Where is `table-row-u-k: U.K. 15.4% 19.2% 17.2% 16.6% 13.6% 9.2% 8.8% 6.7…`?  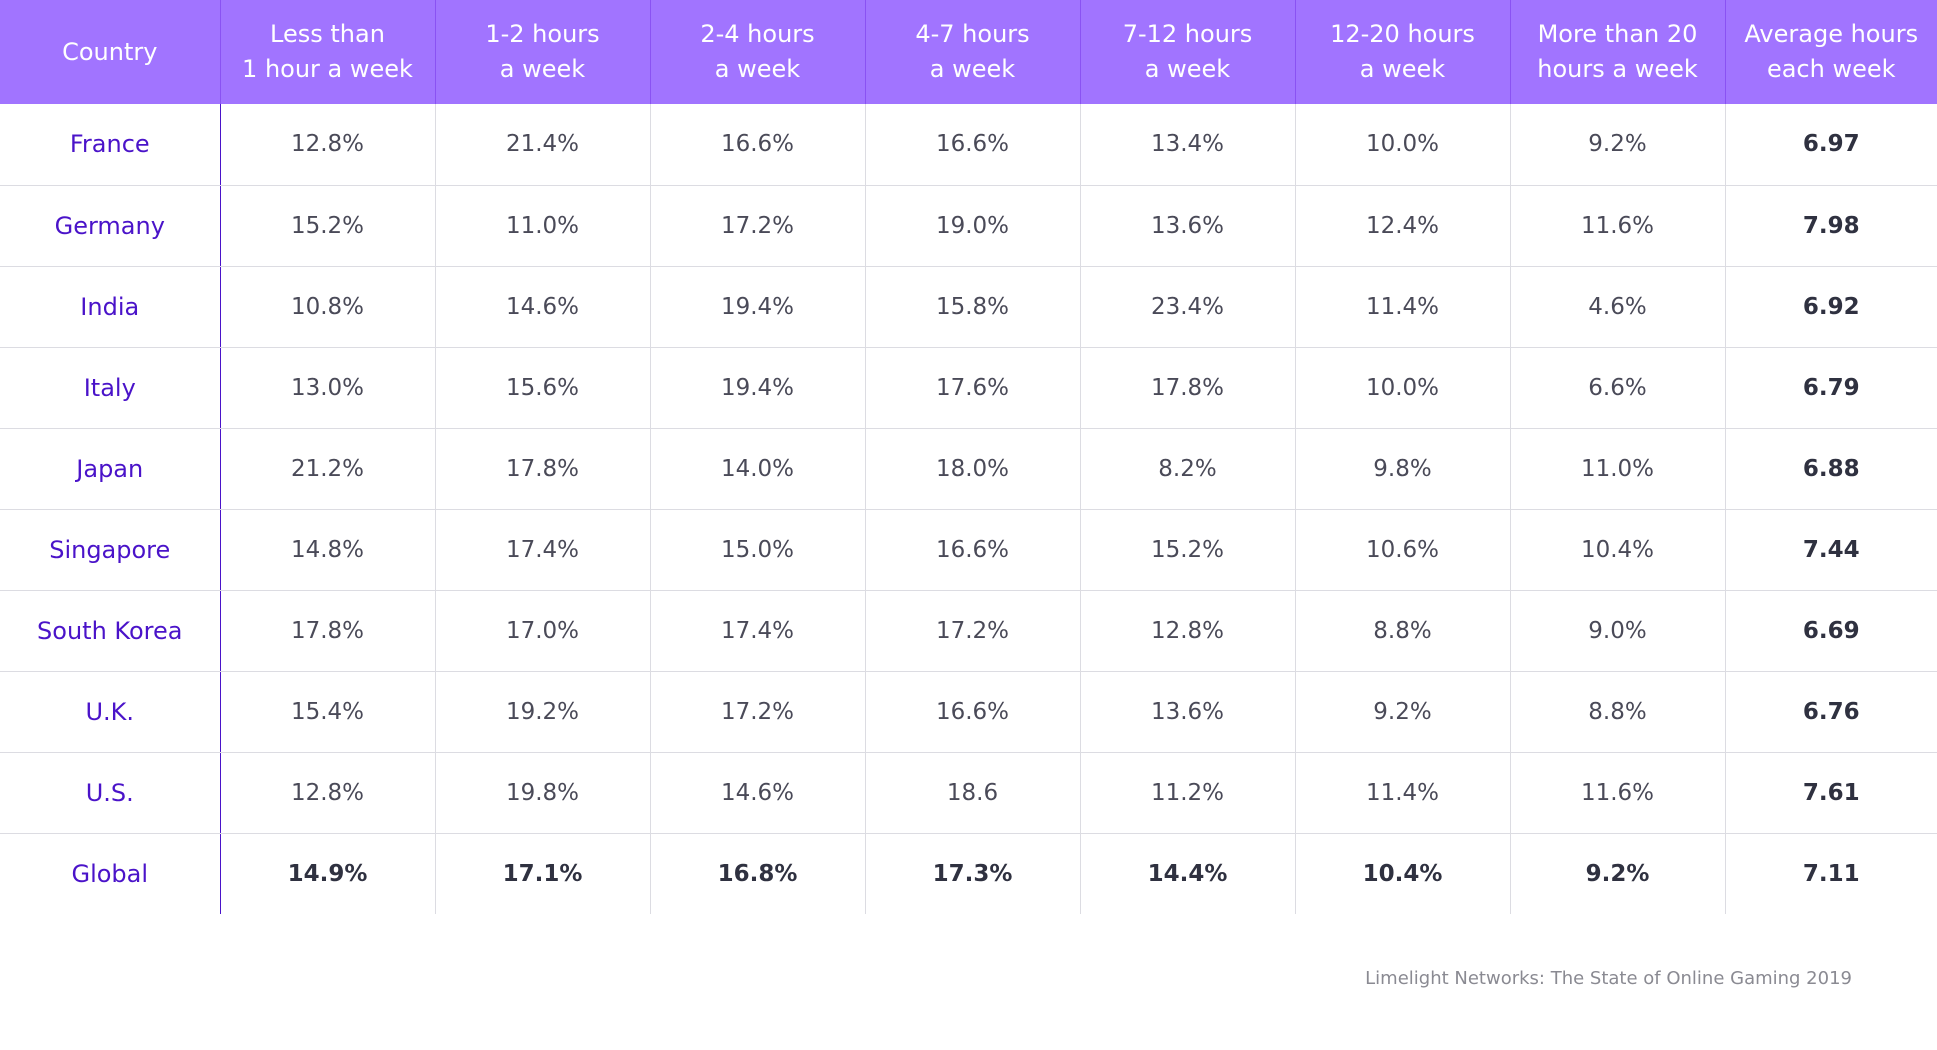
table-row-u-k: U.K. 15.4% 19.2% 17.2% 16.6% 13.6% 9.2% 8.8% 6.7… is located at coordinates (968, 712).